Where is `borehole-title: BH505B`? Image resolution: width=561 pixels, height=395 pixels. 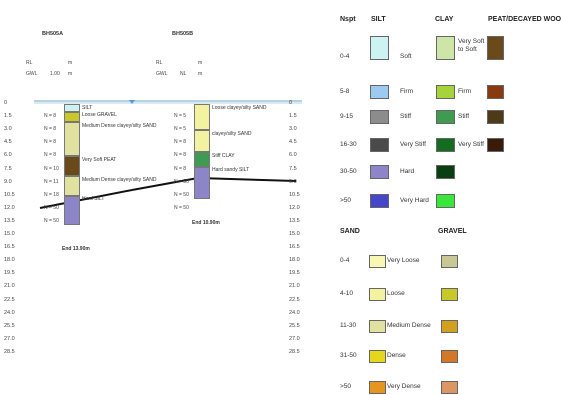
borehole-title: BH505B is located at coordinates (183, 34).